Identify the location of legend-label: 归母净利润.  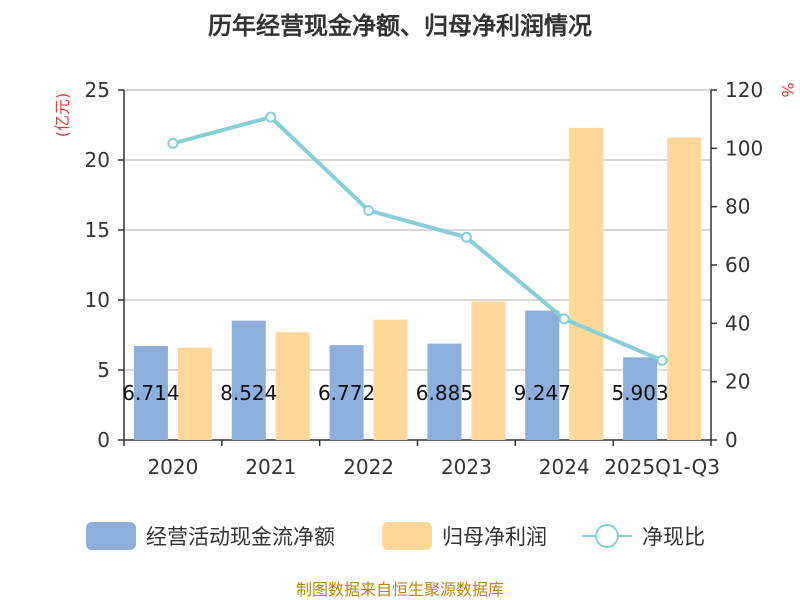
(494, 537).